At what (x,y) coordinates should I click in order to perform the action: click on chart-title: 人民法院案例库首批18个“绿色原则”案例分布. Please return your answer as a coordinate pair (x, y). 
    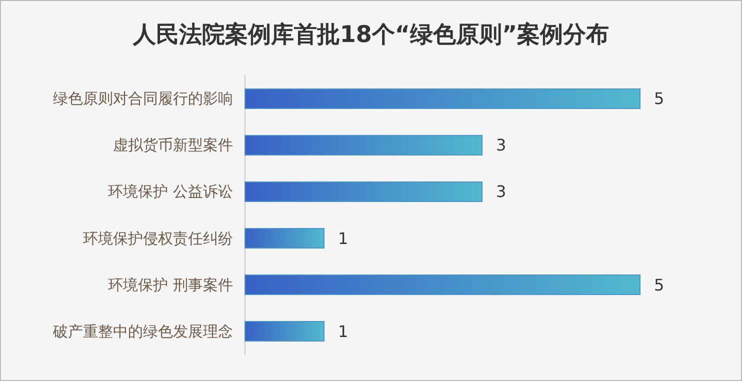
    Looking at the image, I should click on (371, 34).